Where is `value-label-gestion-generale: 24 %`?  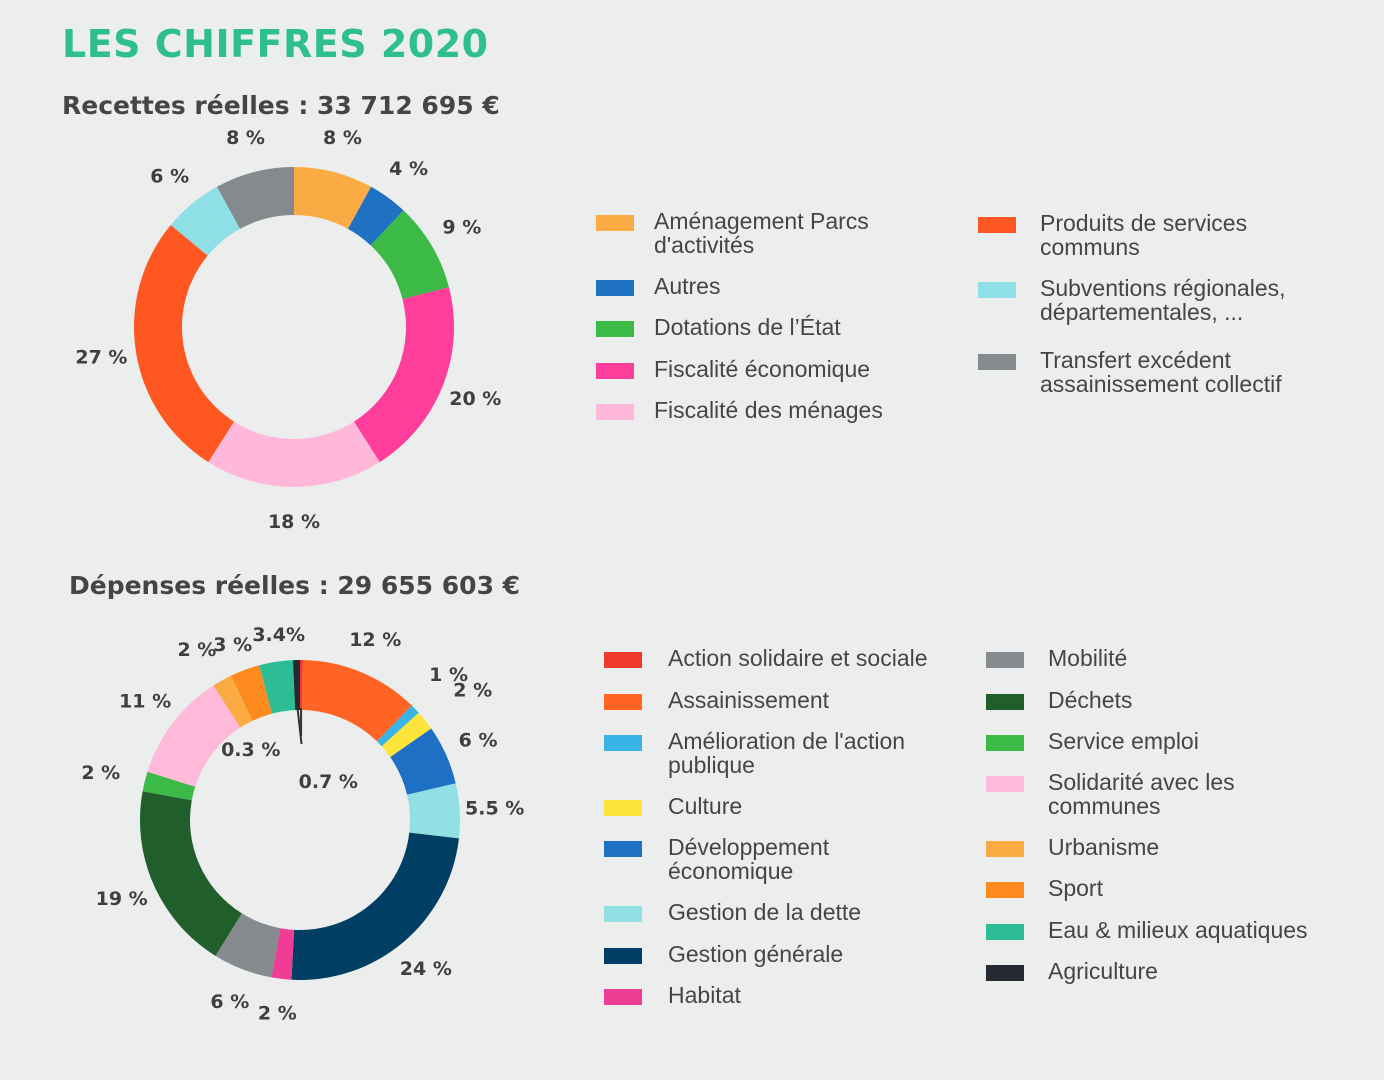 value-label-gestion-generale: 24 % is located at coordinates (426, 969).